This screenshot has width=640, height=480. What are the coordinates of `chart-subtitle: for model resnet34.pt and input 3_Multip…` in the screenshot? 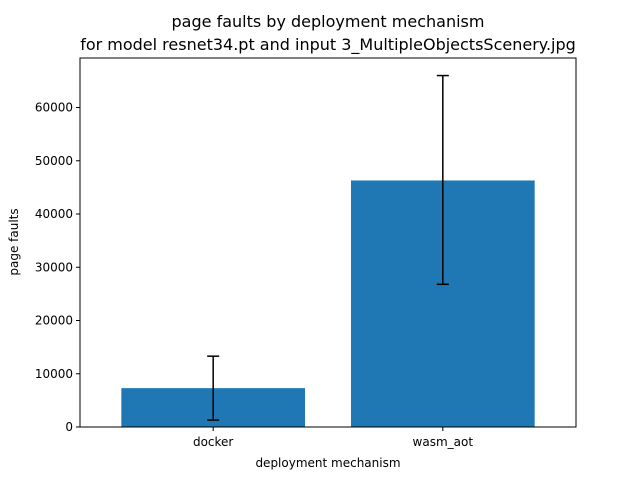 It's located at (328, 45).